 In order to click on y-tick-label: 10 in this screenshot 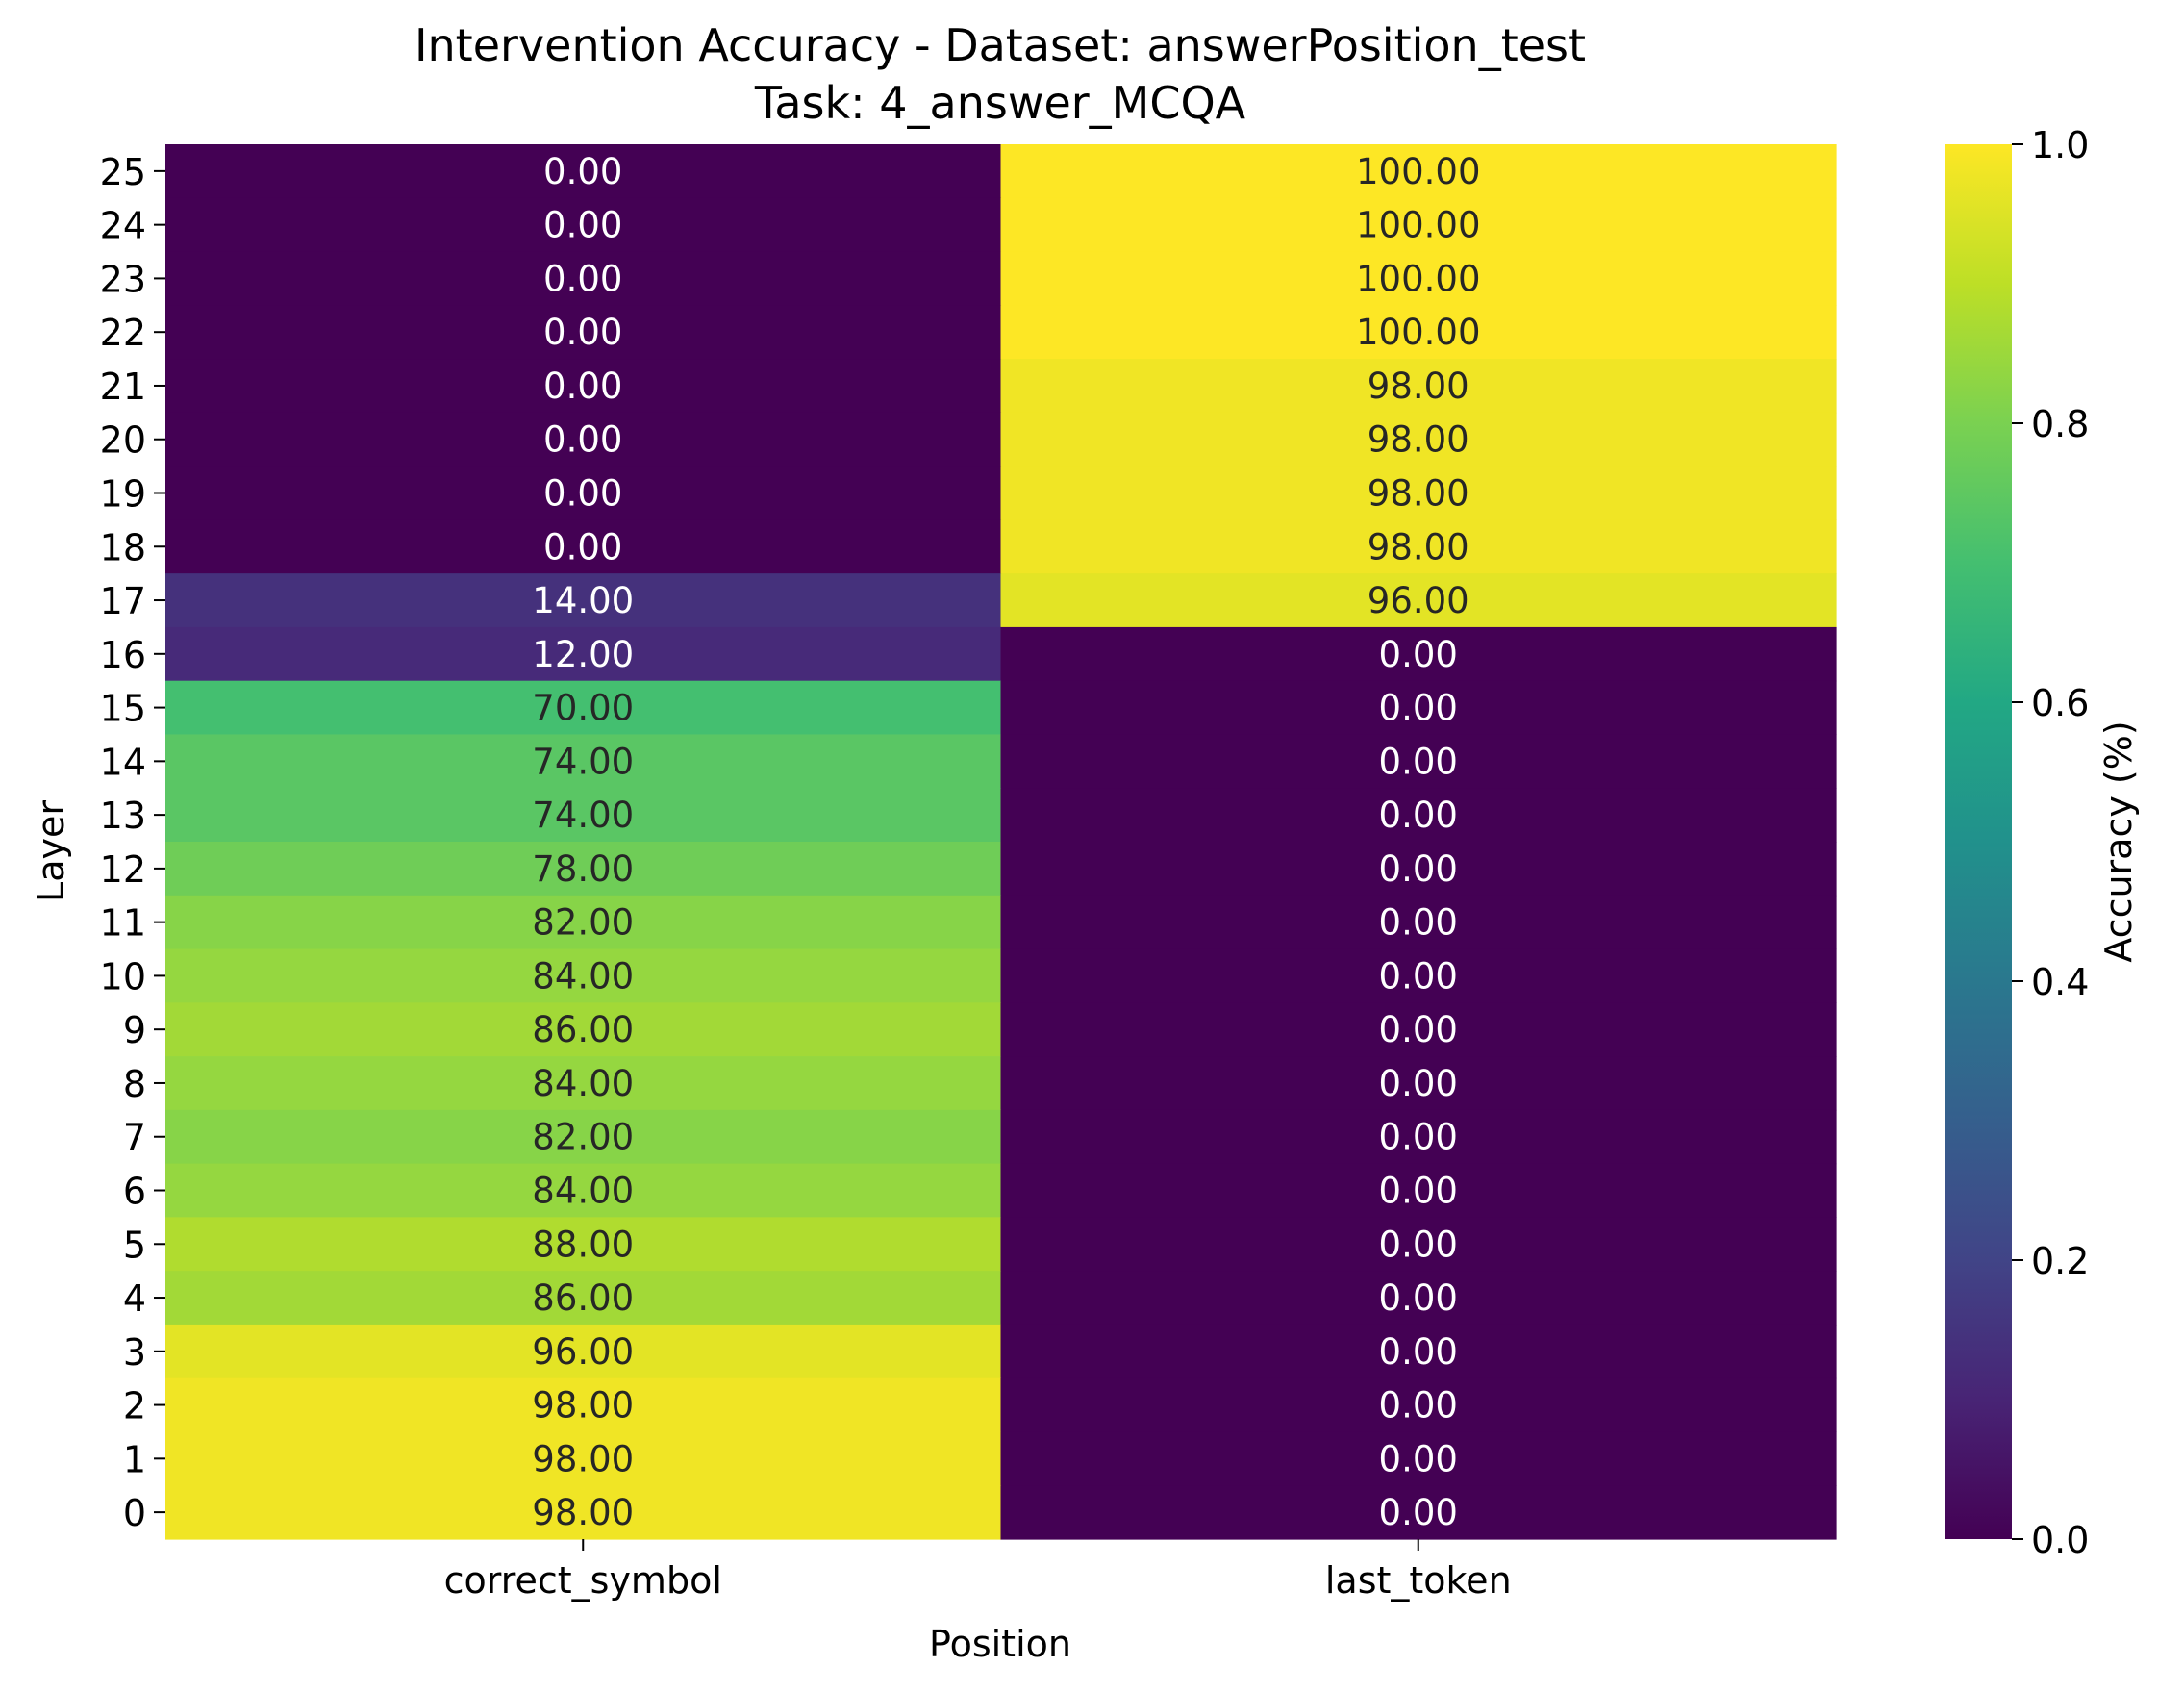, I will do `click(123, 976)`.